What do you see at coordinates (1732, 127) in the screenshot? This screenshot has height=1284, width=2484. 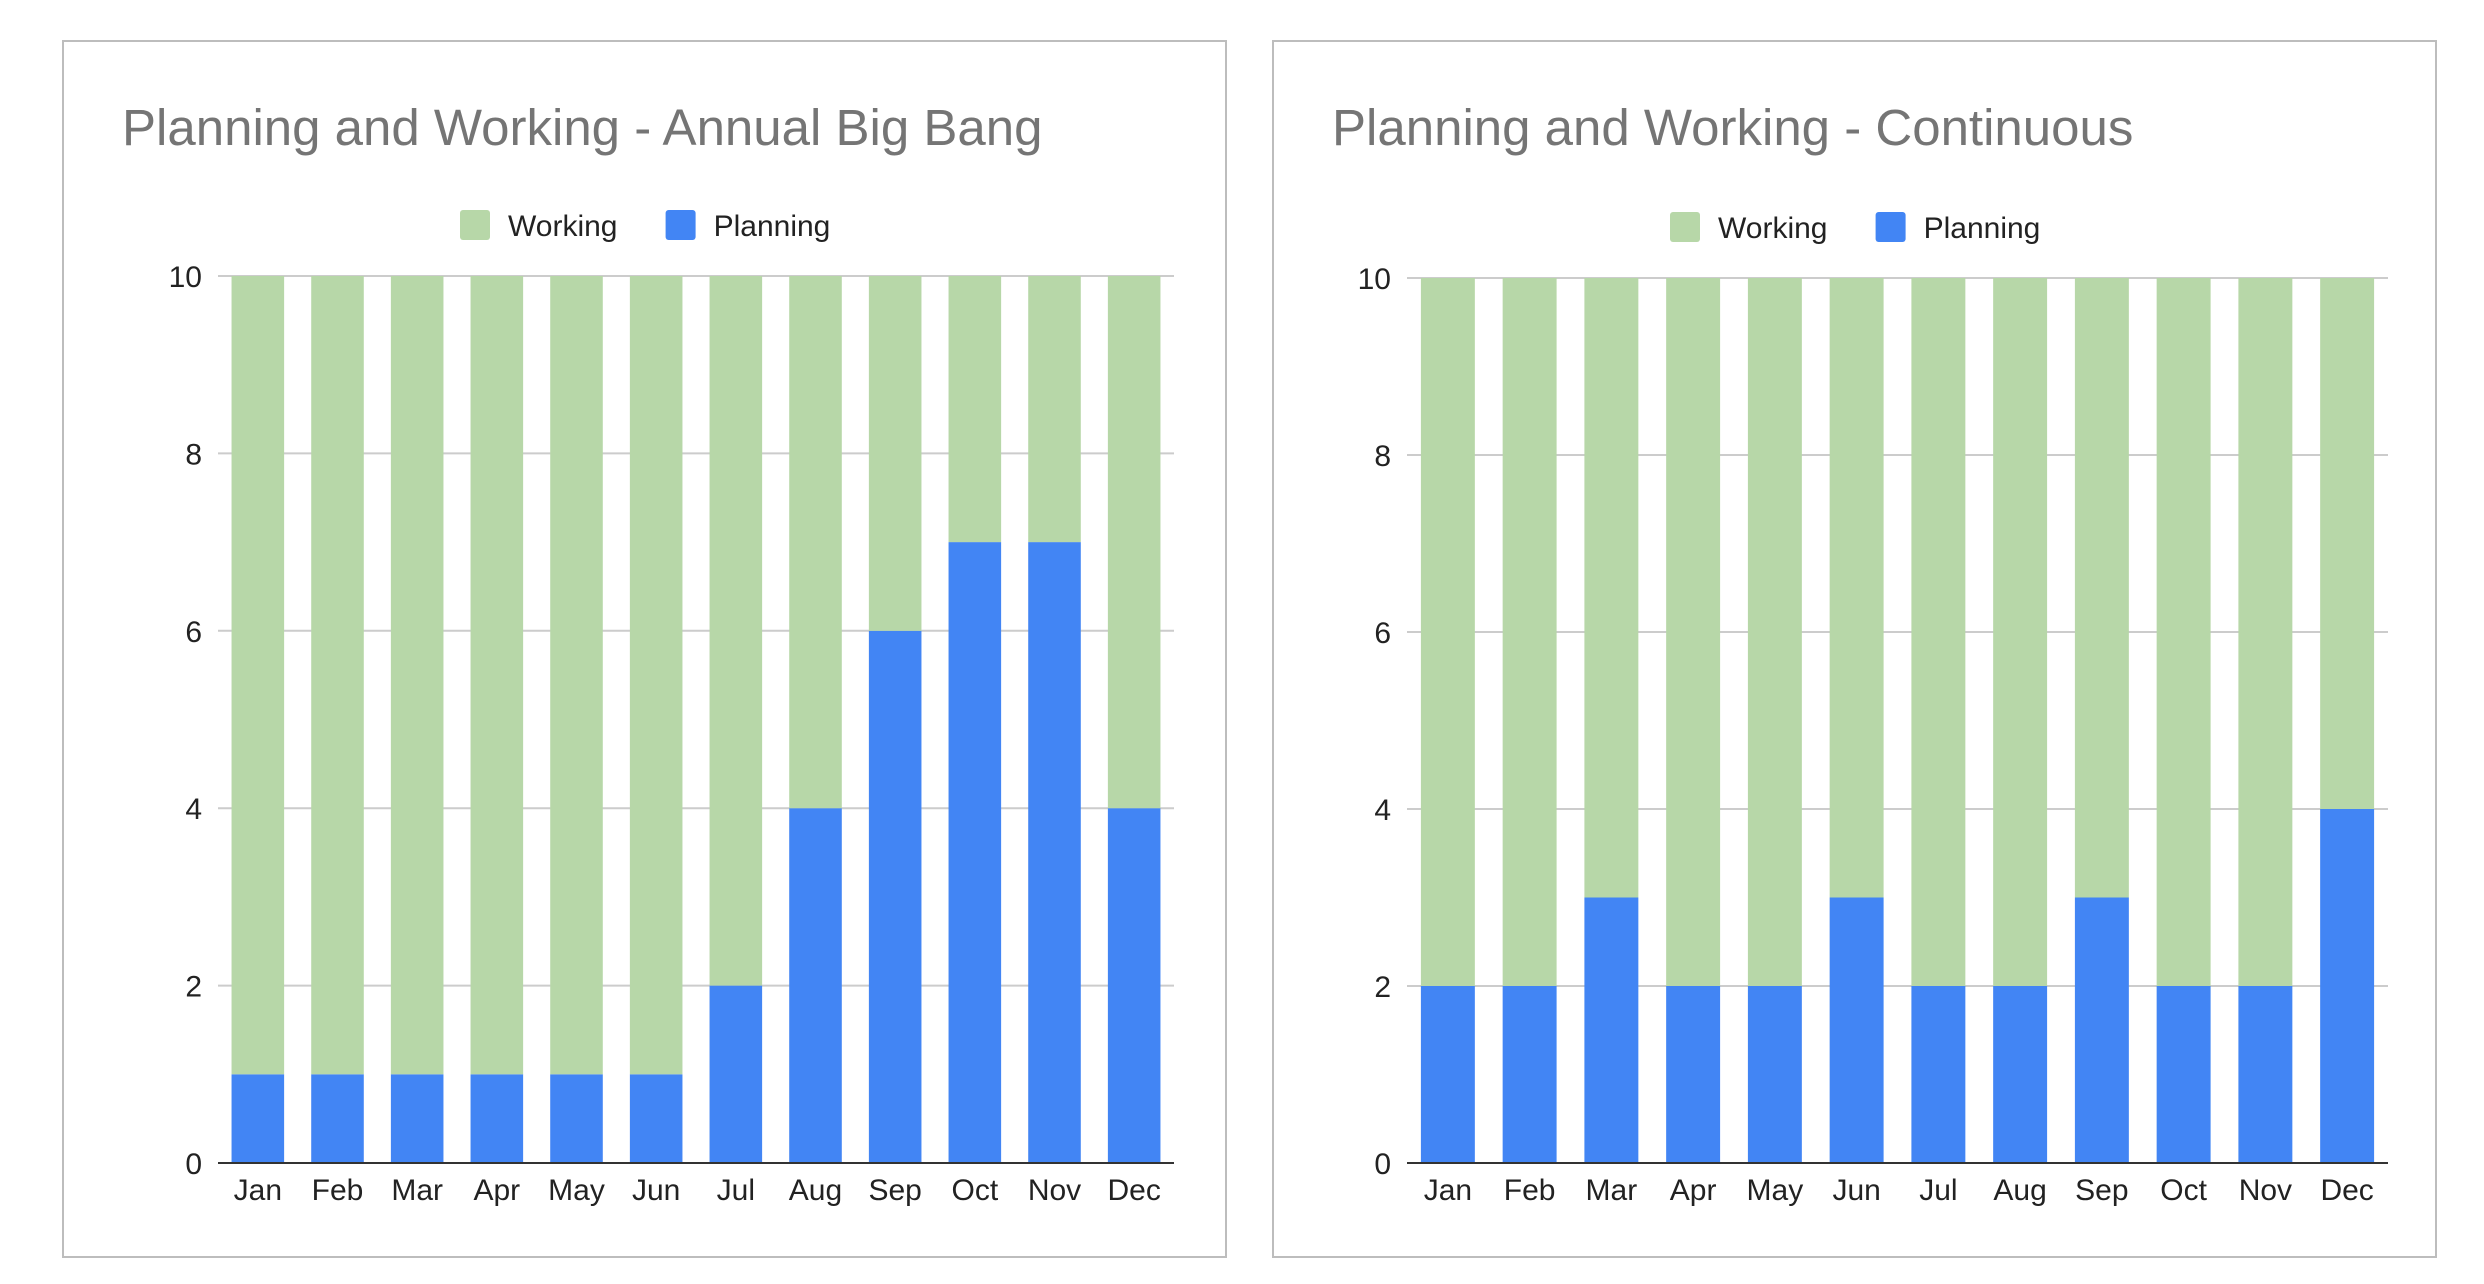 I see `chart-title: Planning and Working - Continuous` at bounding box center [1732, 127].